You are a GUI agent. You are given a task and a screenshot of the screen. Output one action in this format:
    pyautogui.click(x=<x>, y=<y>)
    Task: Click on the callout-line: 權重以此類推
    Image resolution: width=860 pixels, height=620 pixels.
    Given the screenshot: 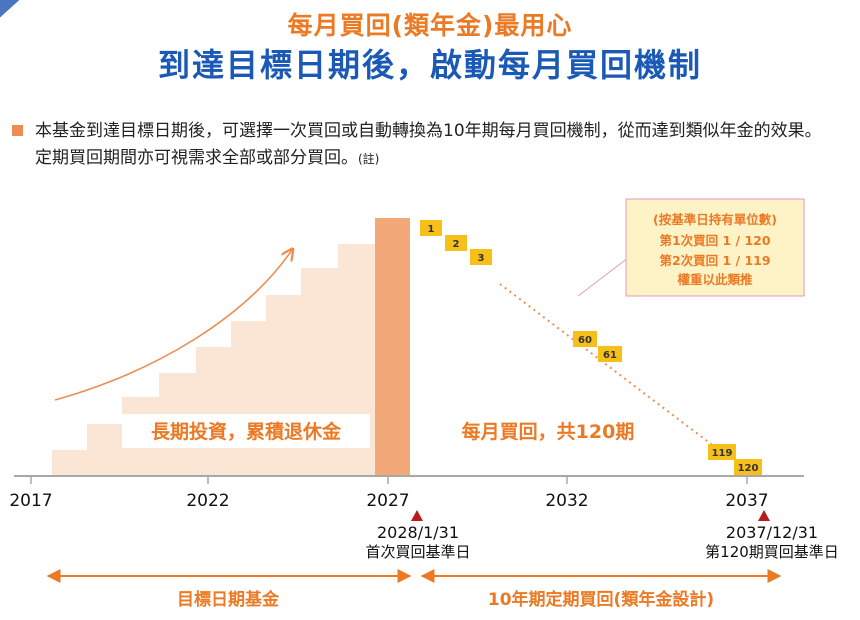 What is the action you would take?
    pyautogui.click(x=715, y=279)
    